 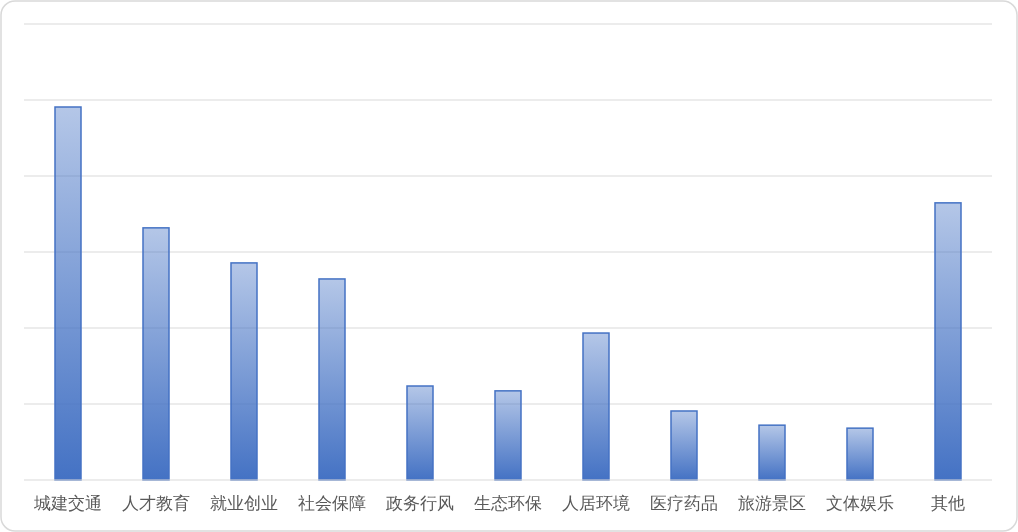 What do you see at coordinates (684, 503) in the screenshot?
I see `x-tick-label: 医疗药品` at bounding box center [684, 503].